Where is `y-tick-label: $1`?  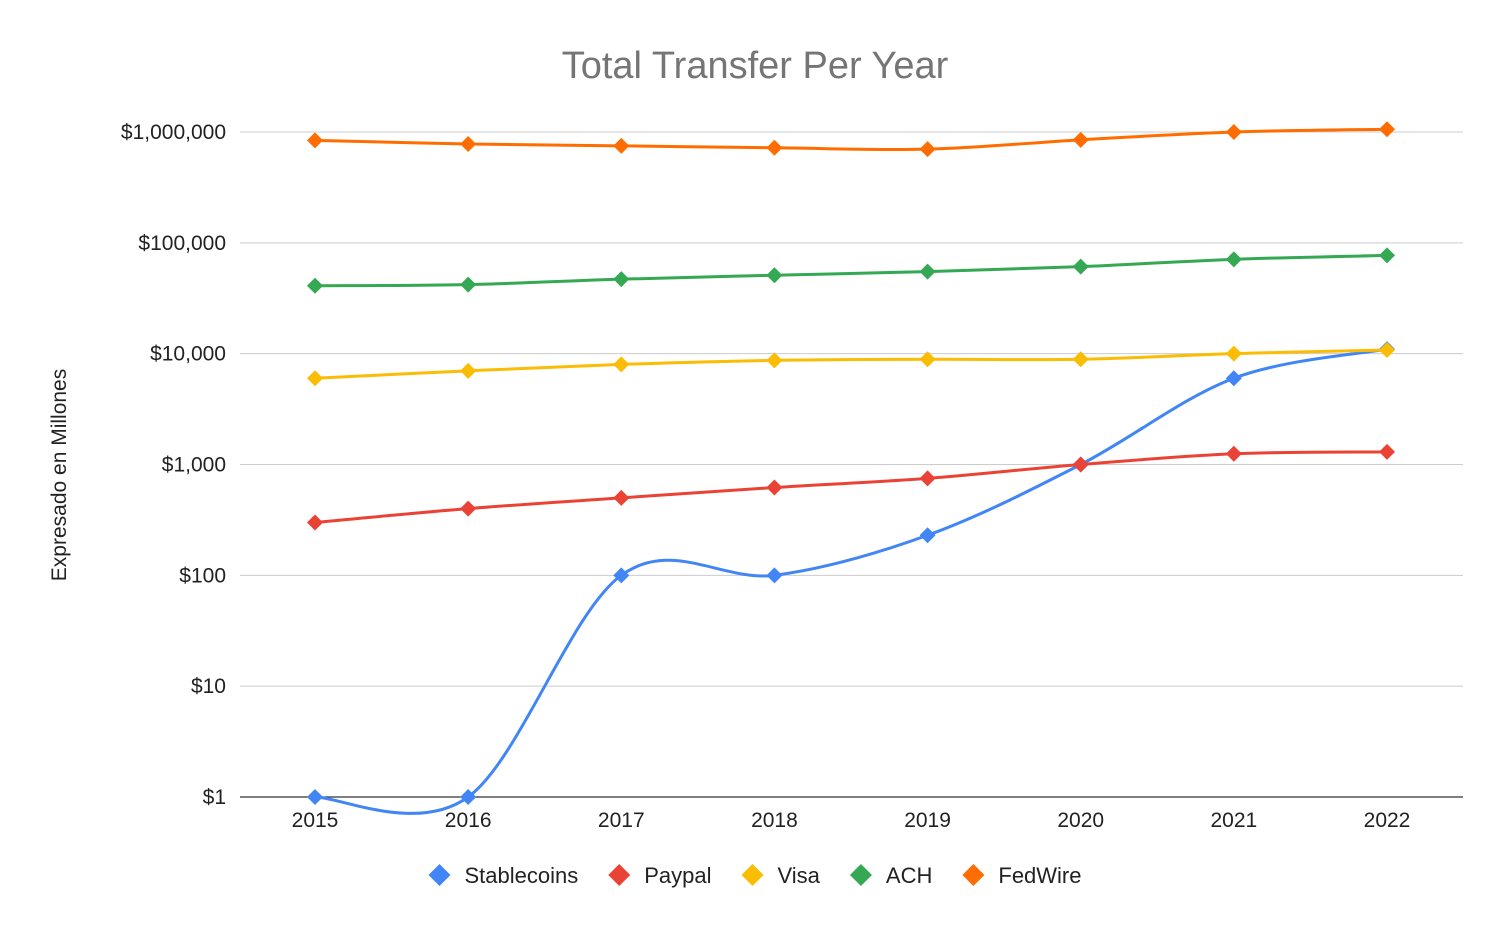 y-tick-label: $1 is located at coordinates (214, 797).